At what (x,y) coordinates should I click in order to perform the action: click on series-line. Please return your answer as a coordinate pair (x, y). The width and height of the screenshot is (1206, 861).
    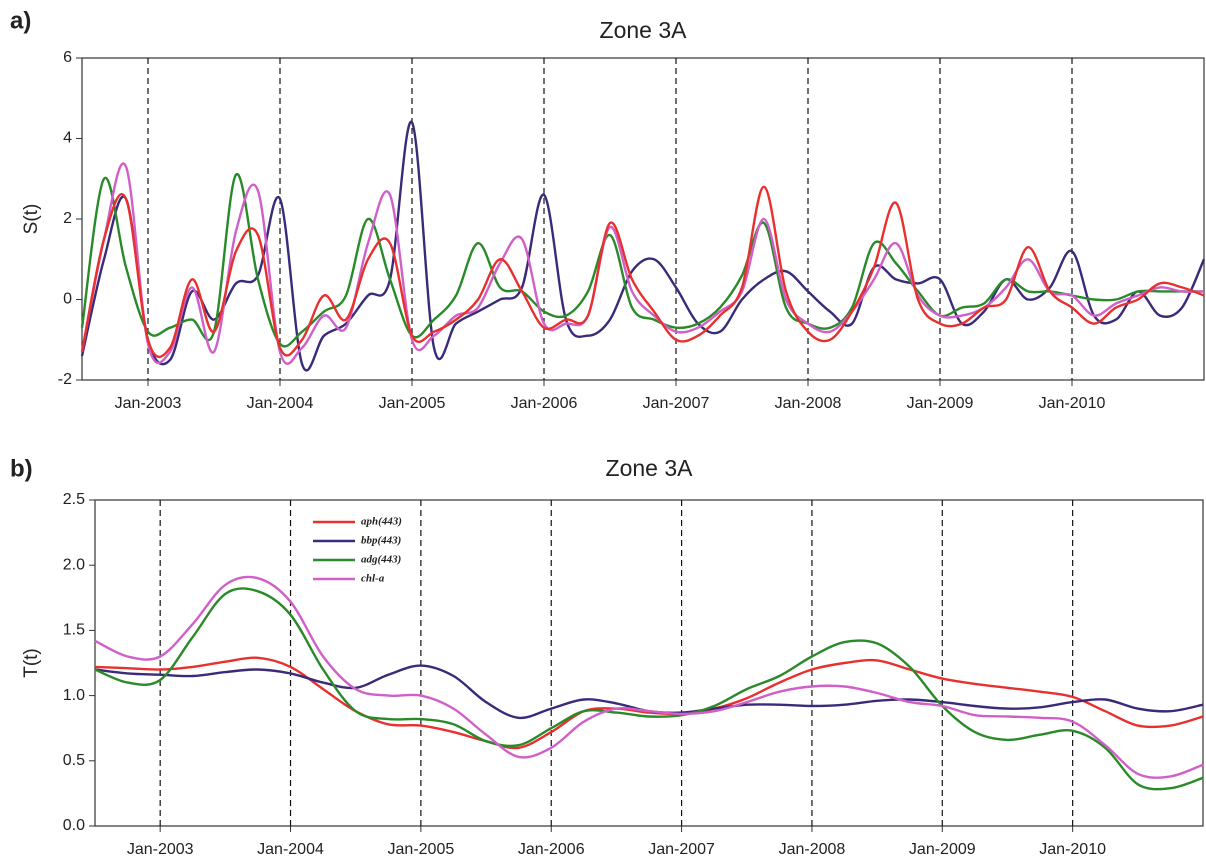
    Looking at the image, I should click on (649, 703).